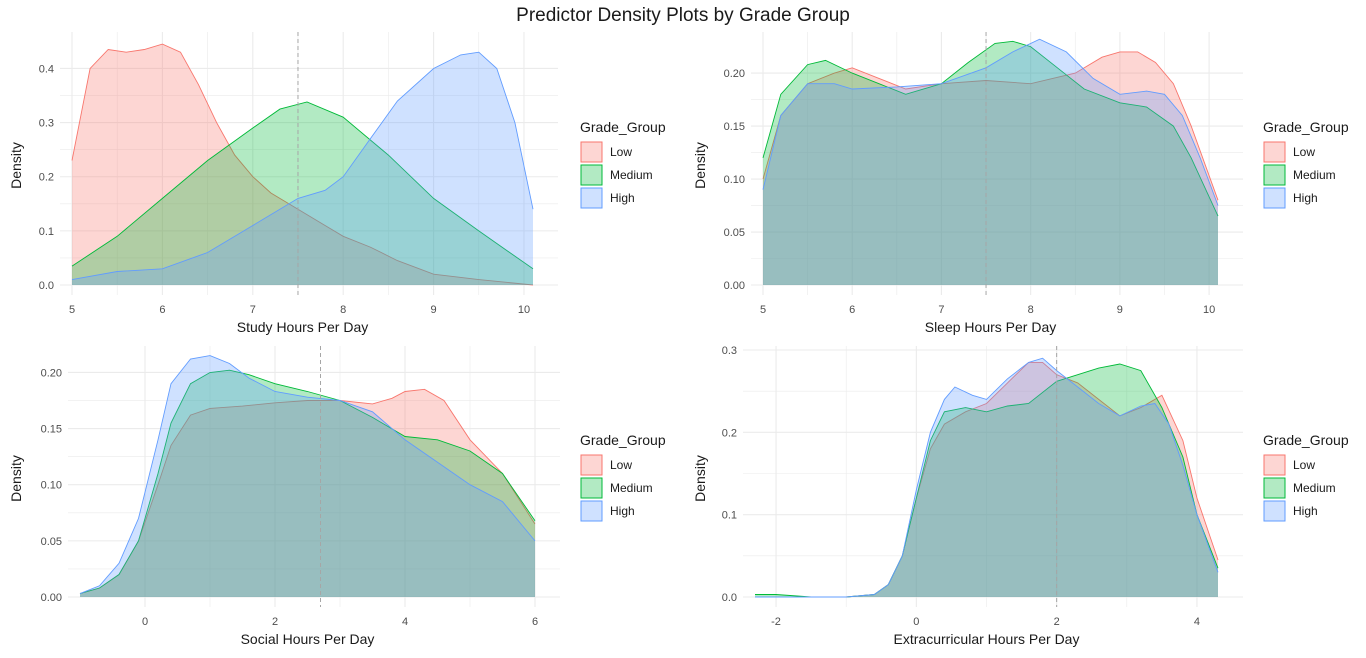 The height and width of the screenshot is (658, 1366). What do you see at coordinates (46, 69) in the screenshot?
I see `y-tick-label: 0.4` at bounding box center [46, 69].